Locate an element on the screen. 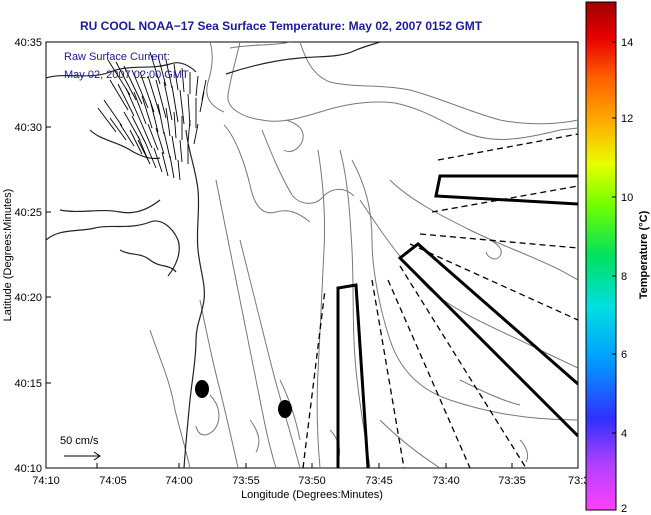  colorbar-tick-labels: 14 12 10 8 6 4 2 is located at coordinates (627, 276).